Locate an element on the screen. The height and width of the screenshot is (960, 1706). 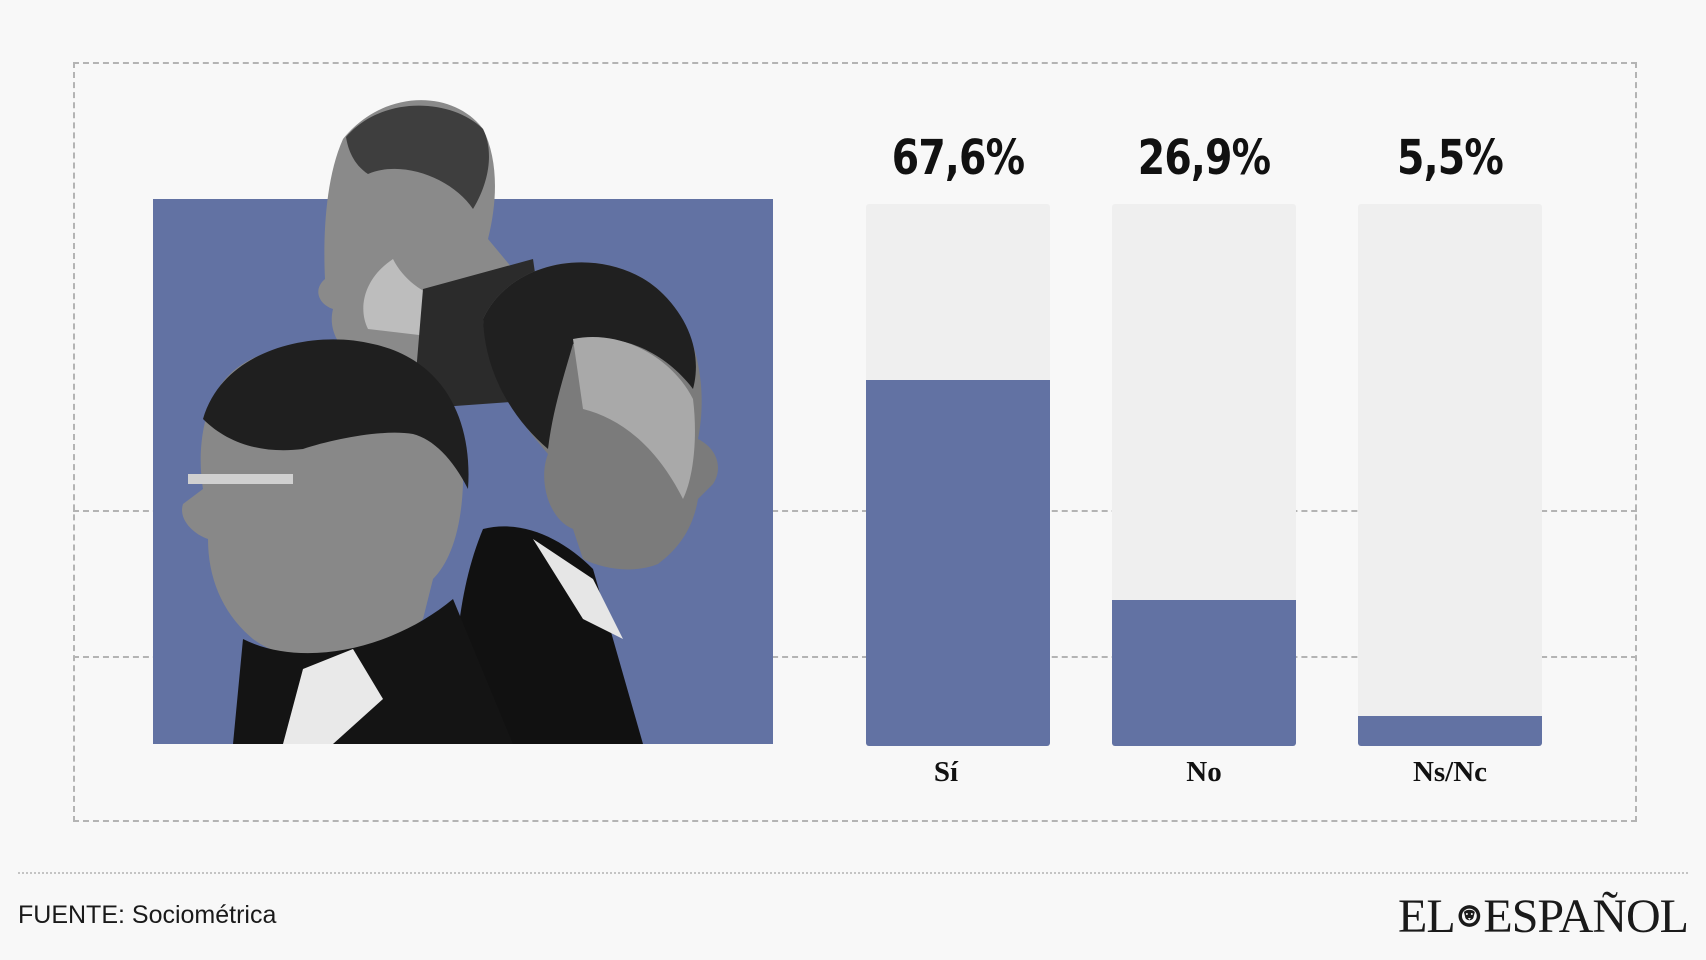
logo-text-right: ESPAÑOL is located at coordinates (1586, 916).